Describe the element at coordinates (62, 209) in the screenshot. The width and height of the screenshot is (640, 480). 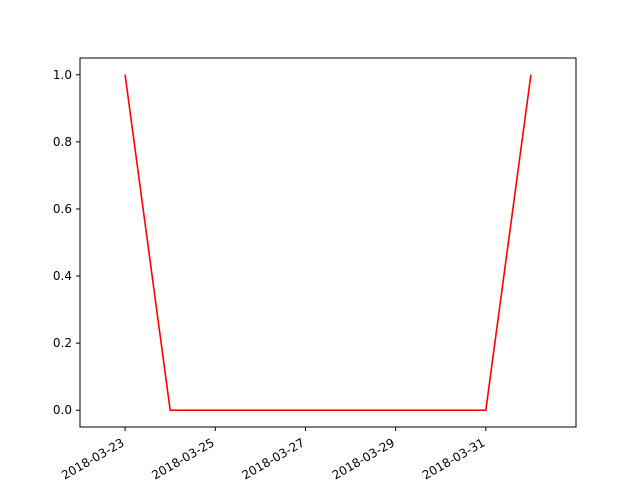
I see `y-tick-label: 0.6` at that location.